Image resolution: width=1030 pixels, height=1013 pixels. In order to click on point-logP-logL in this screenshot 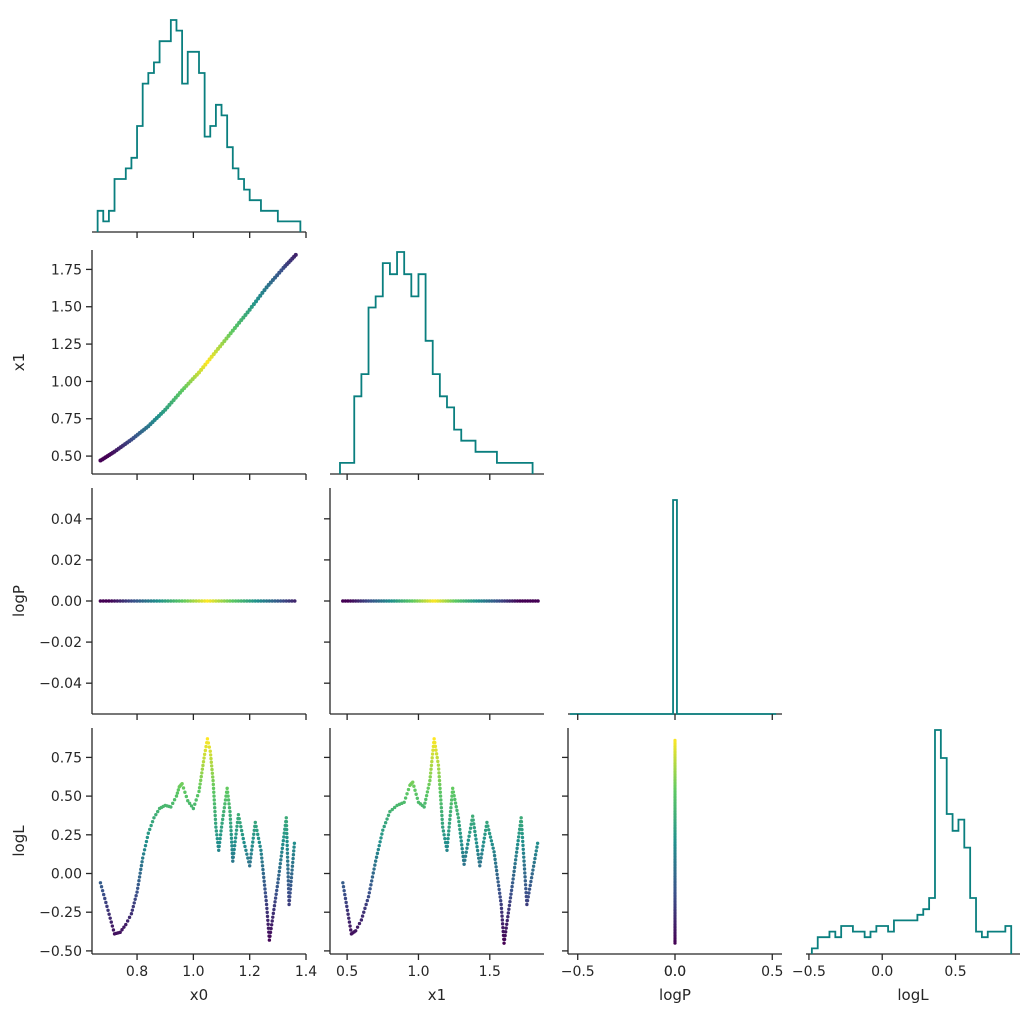, I will do `click(675, 740)`.